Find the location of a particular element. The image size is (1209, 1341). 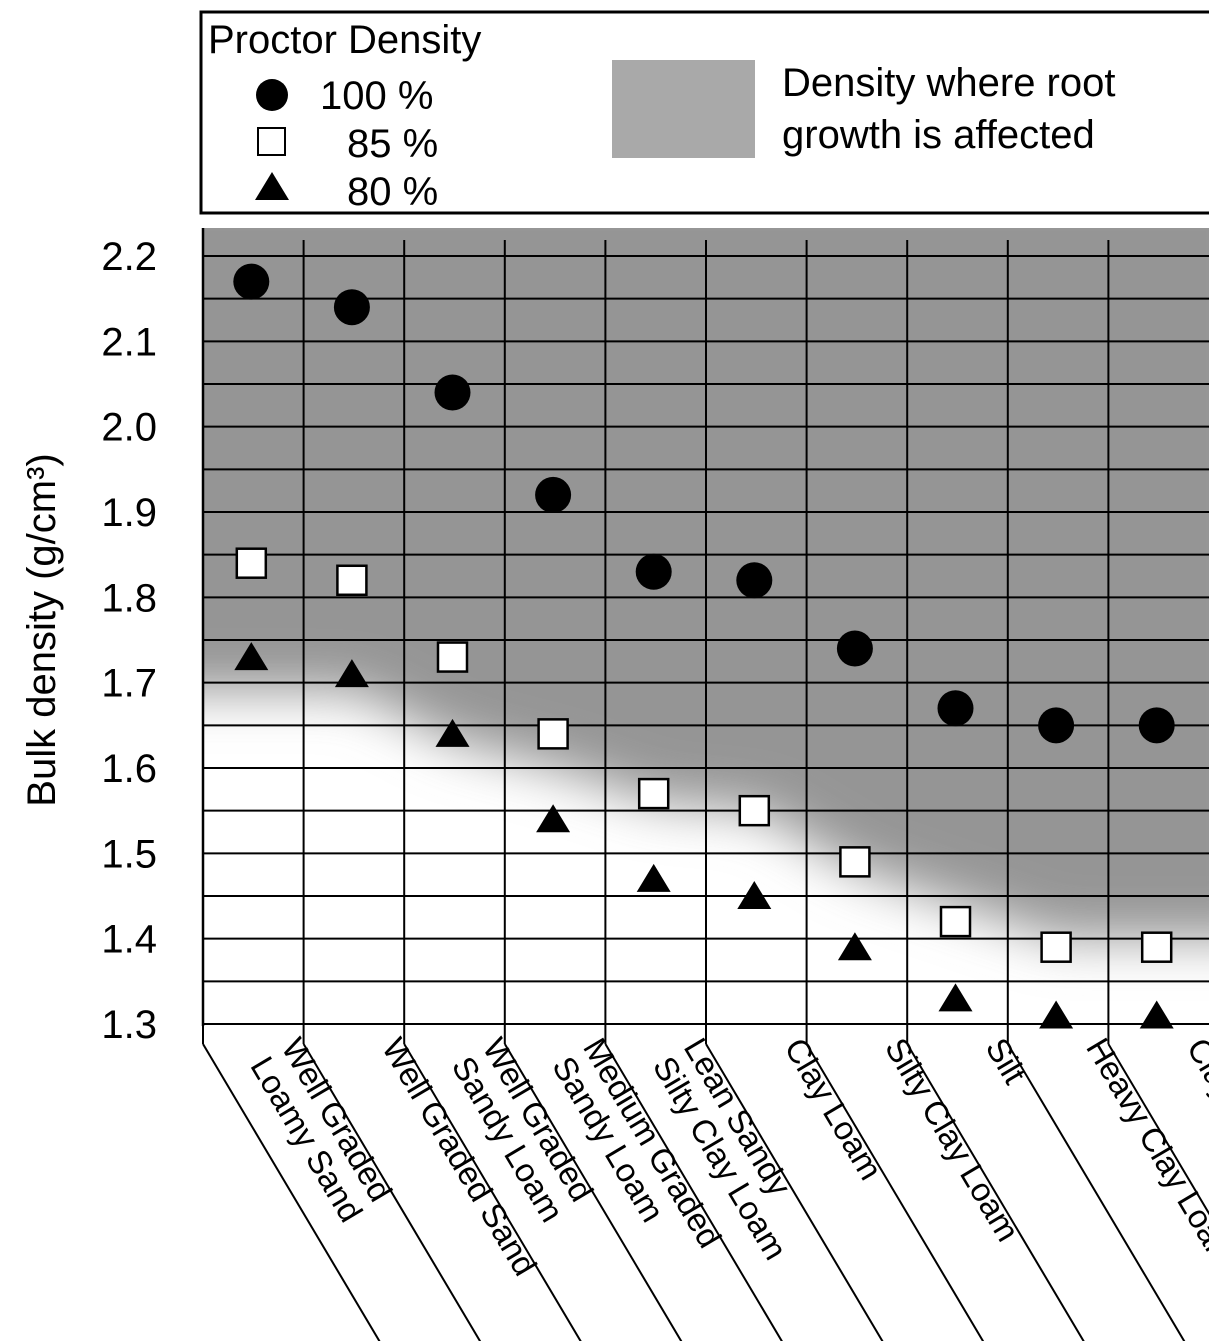

category-label: Well GradedLoamy Sand is located at coordinates (321, 1130).